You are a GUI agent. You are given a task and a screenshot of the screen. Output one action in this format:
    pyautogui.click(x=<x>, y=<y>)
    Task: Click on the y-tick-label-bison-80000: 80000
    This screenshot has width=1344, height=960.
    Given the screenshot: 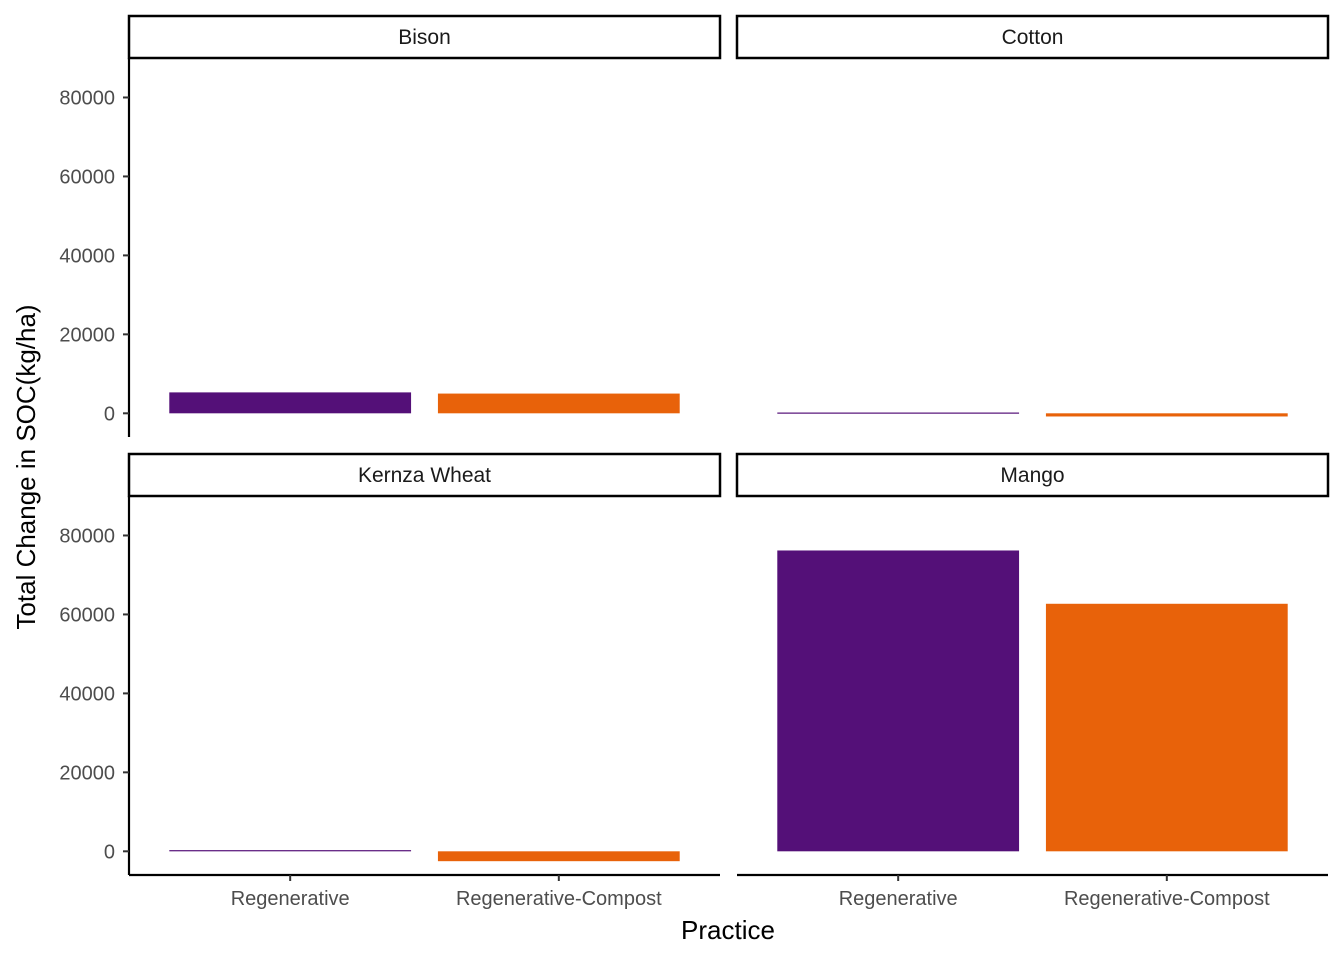 What is the action you would take?
    pyautogui.click(x=87, y=98)
    